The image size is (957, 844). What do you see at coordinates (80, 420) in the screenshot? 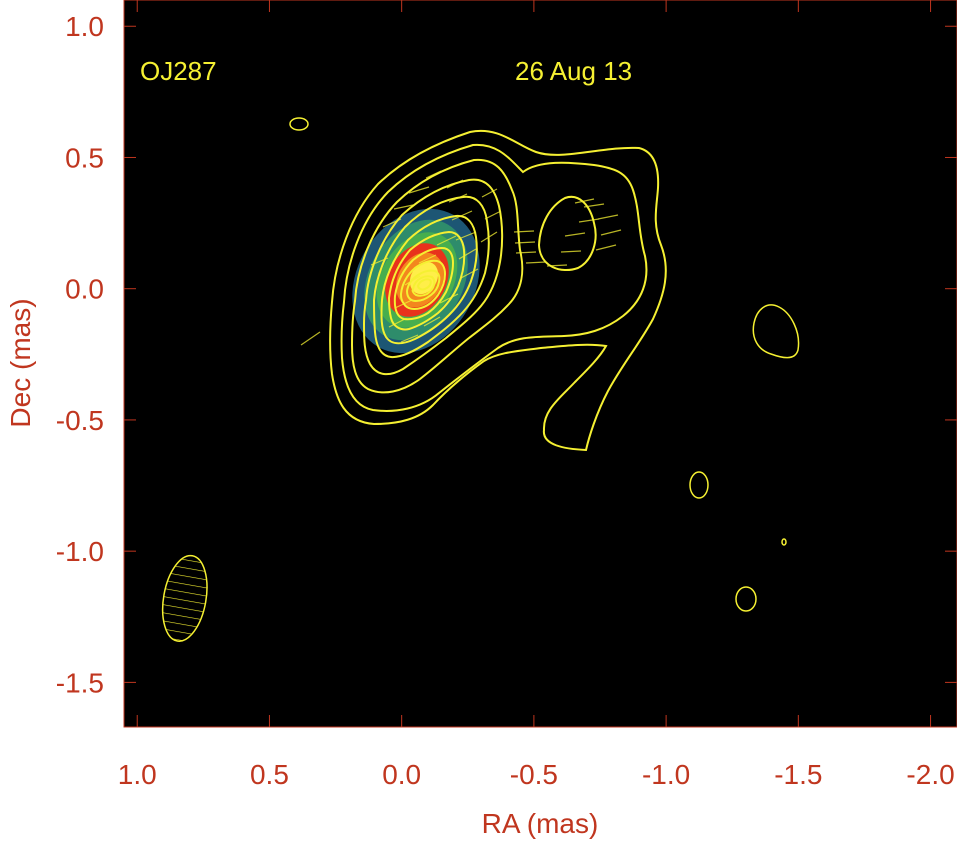
I see `y-tick-label: -0.5` at bounding box center [80, 420].